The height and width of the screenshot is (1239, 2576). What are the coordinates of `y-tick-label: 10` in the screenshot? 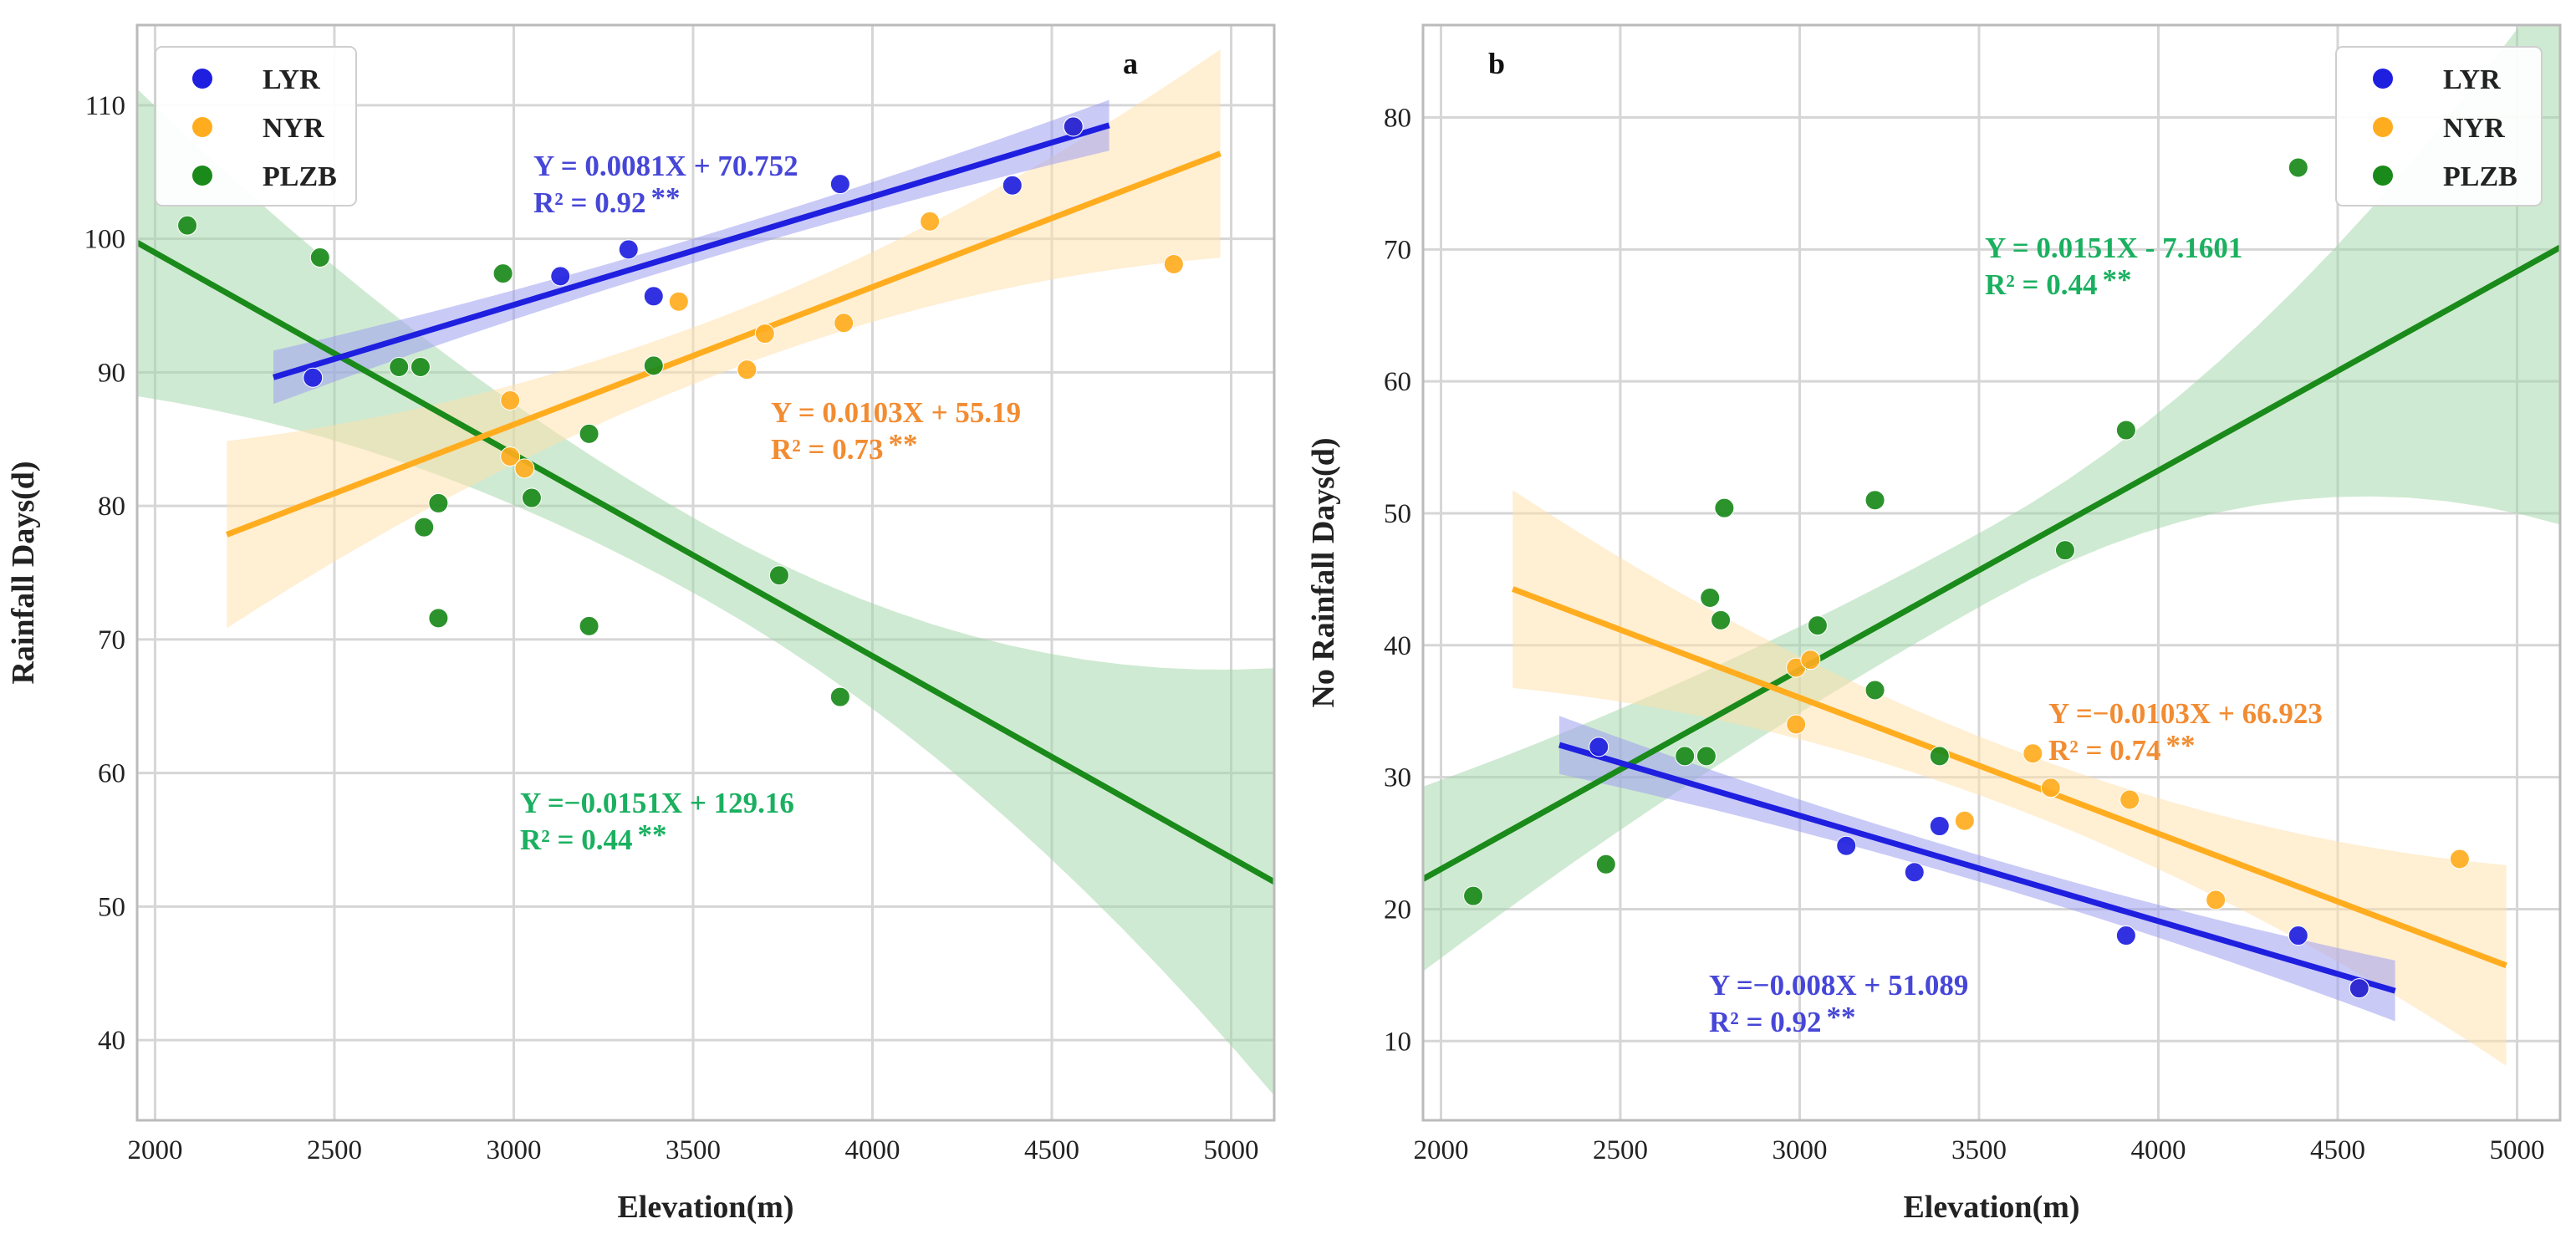 It's located at (1397, 1042).